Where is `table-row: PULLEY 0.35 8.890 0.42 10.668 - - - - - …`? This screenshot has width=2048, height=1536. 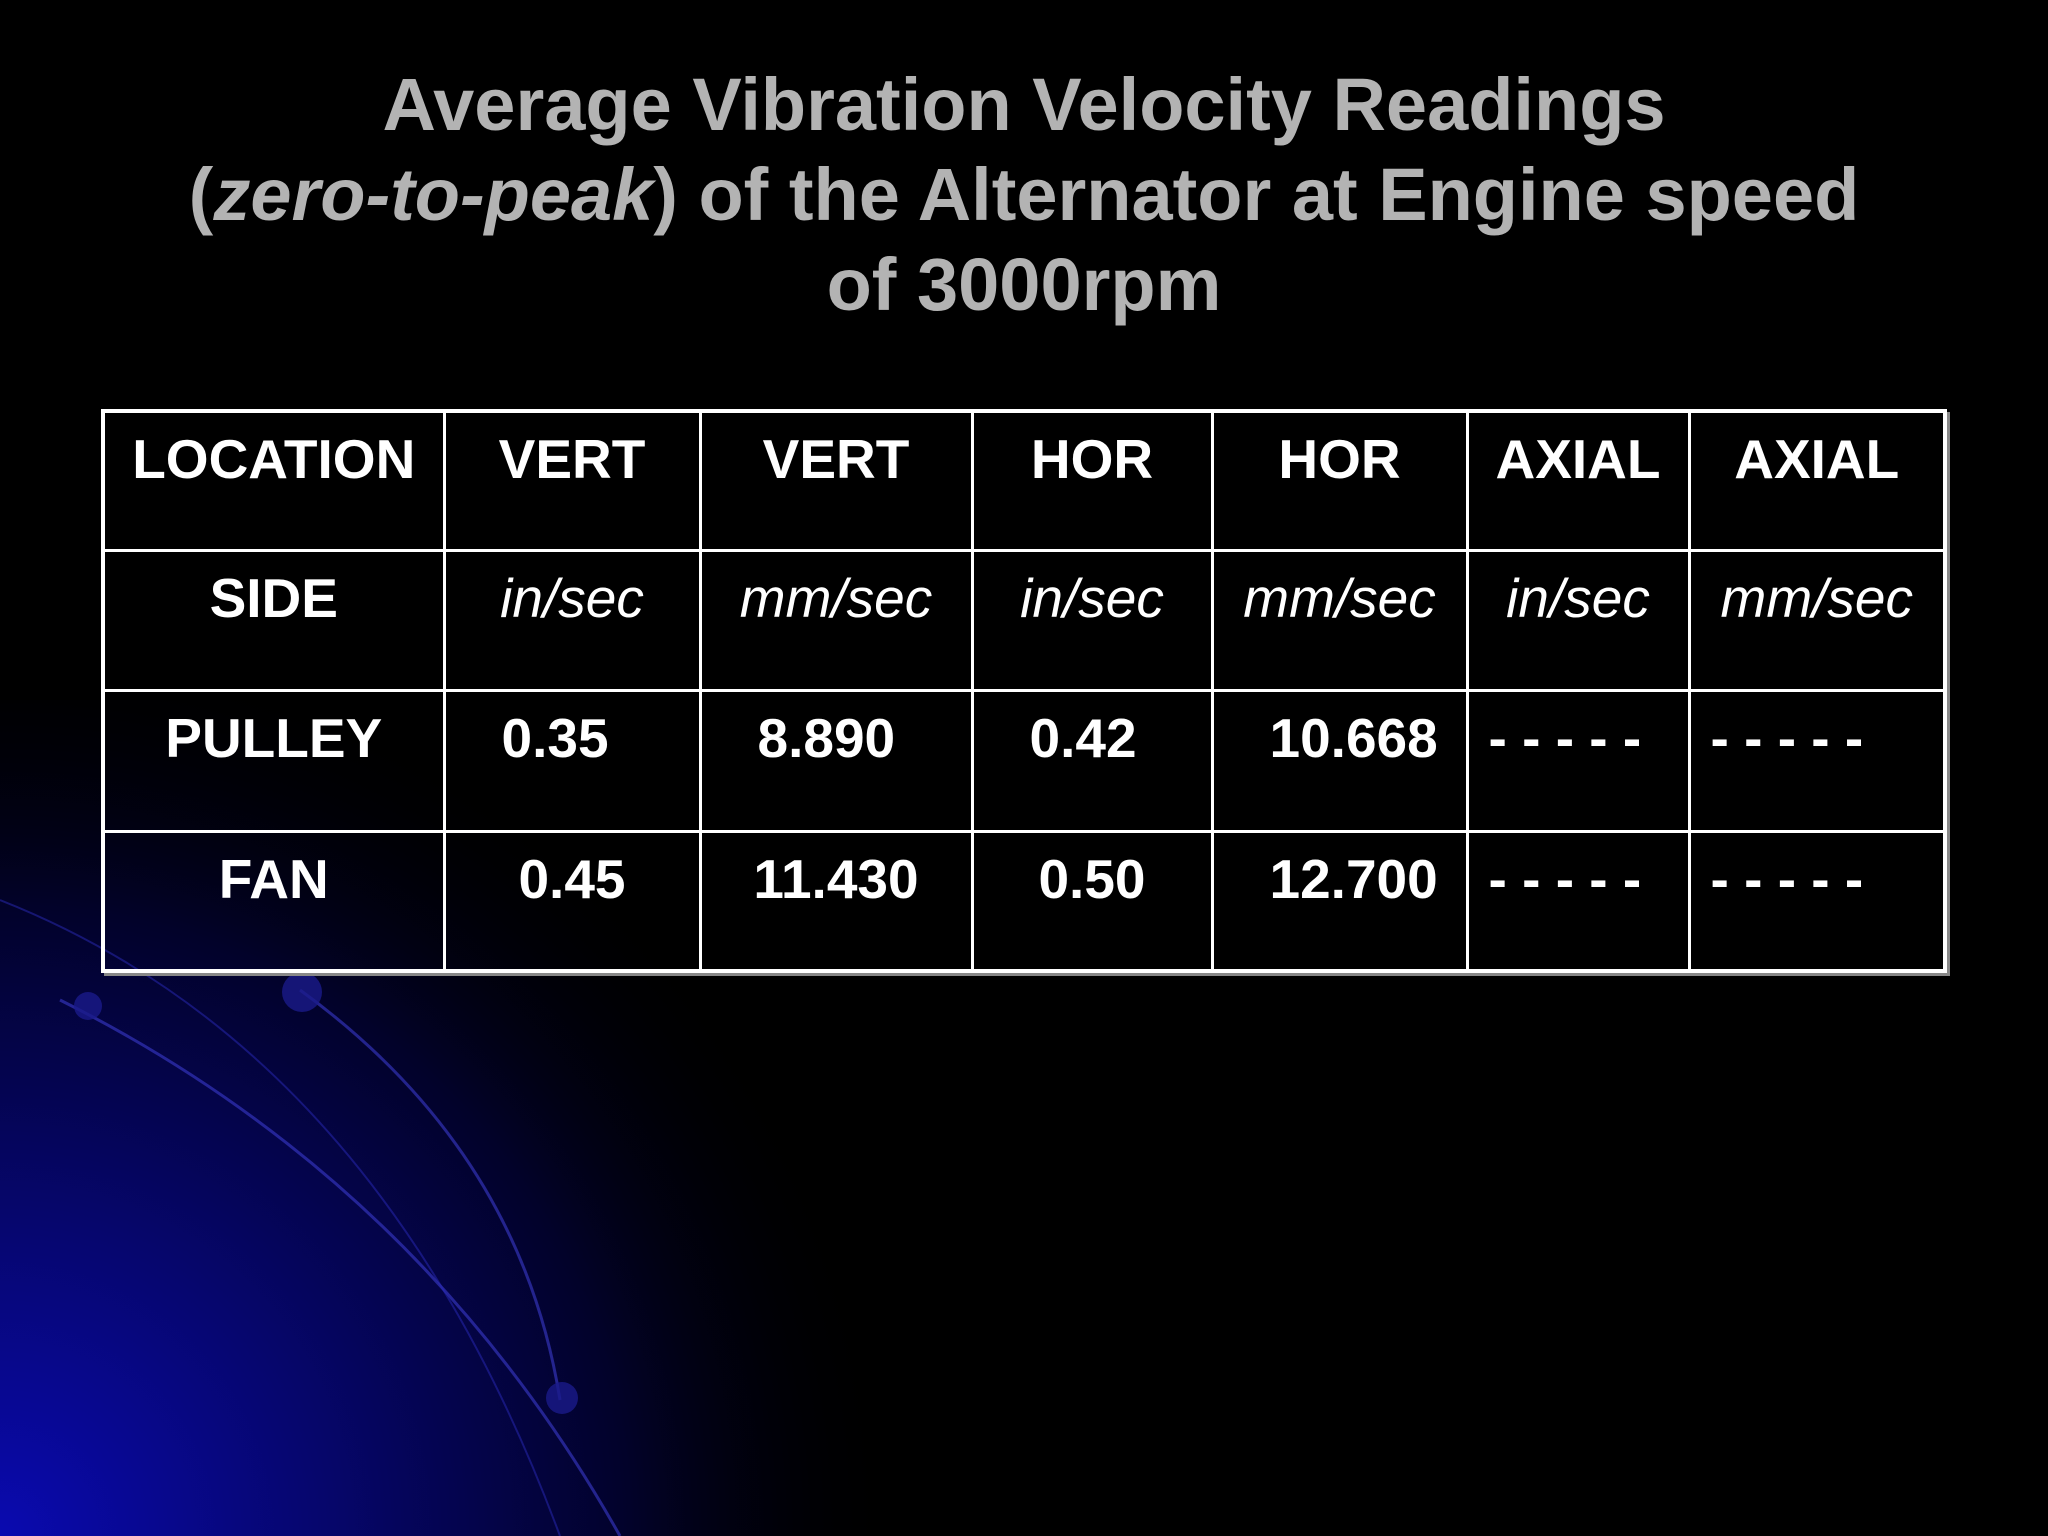
table-row: PULLEY 0.35 8.890 0.42 10.668 - - - - - … is located at coordinates (1024, 761).